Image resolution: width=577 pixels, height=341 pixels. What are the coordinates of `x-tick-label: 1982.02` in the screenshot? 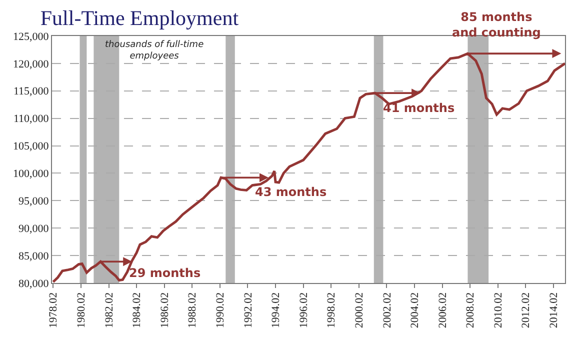 It's located at (109, 310).